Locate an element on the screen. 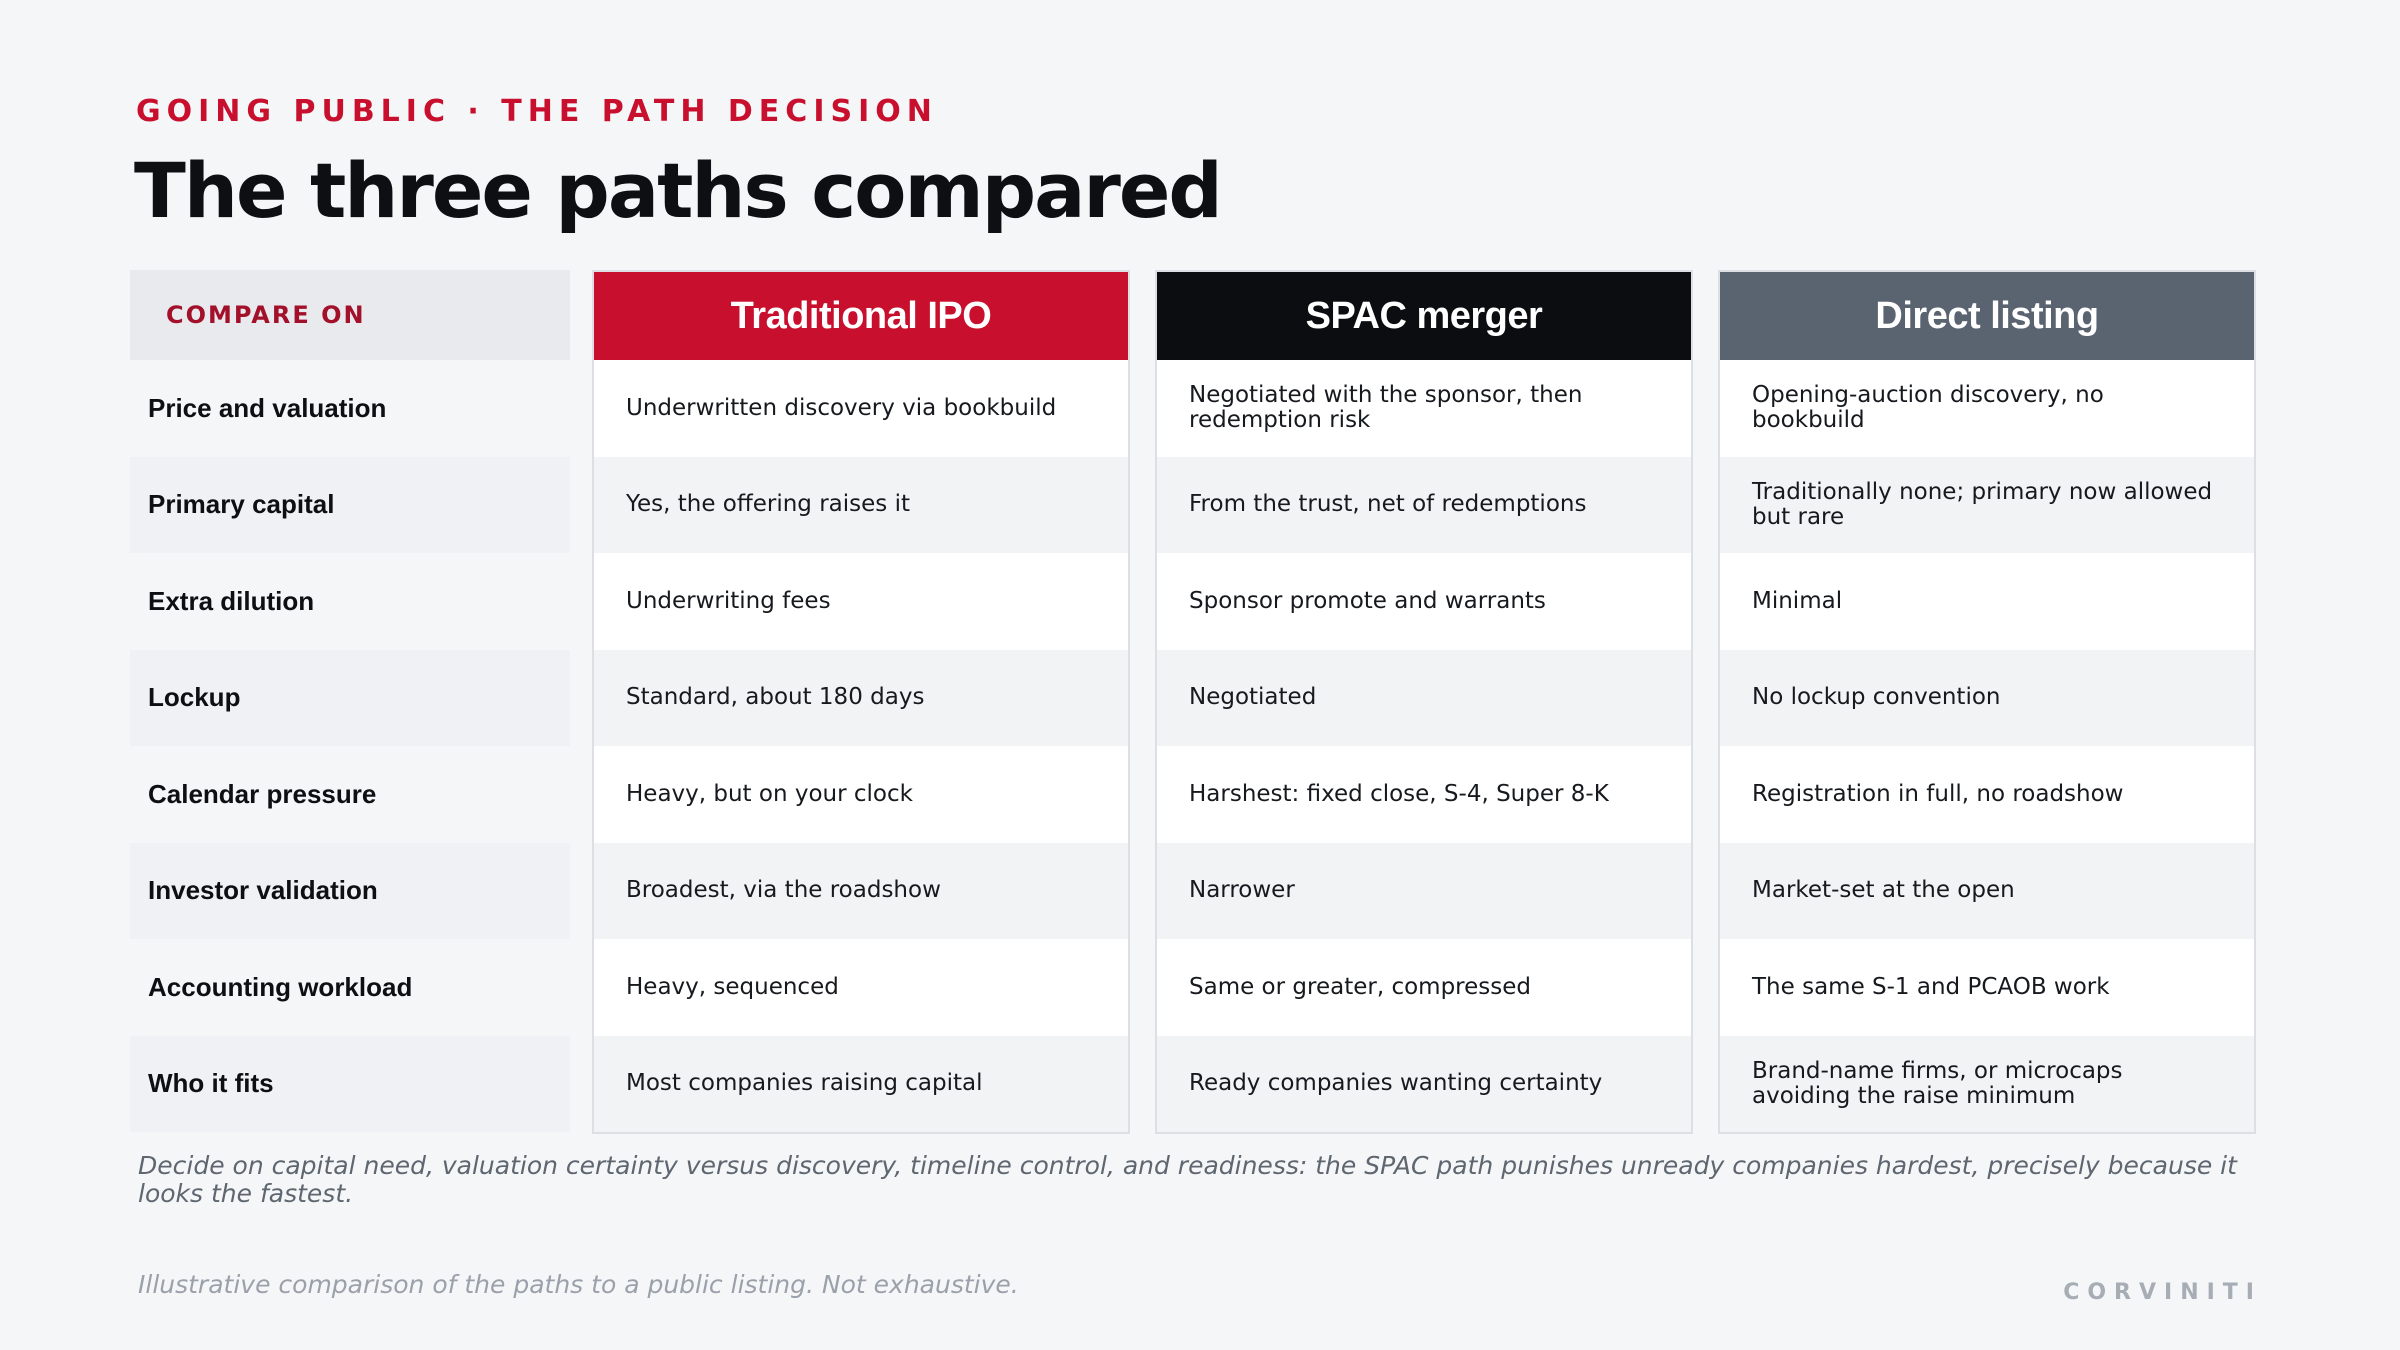 The height and width of the screenshot is (1350, 2400). row-label-dilution: Extra dilution is located at coordinates (231, 600).